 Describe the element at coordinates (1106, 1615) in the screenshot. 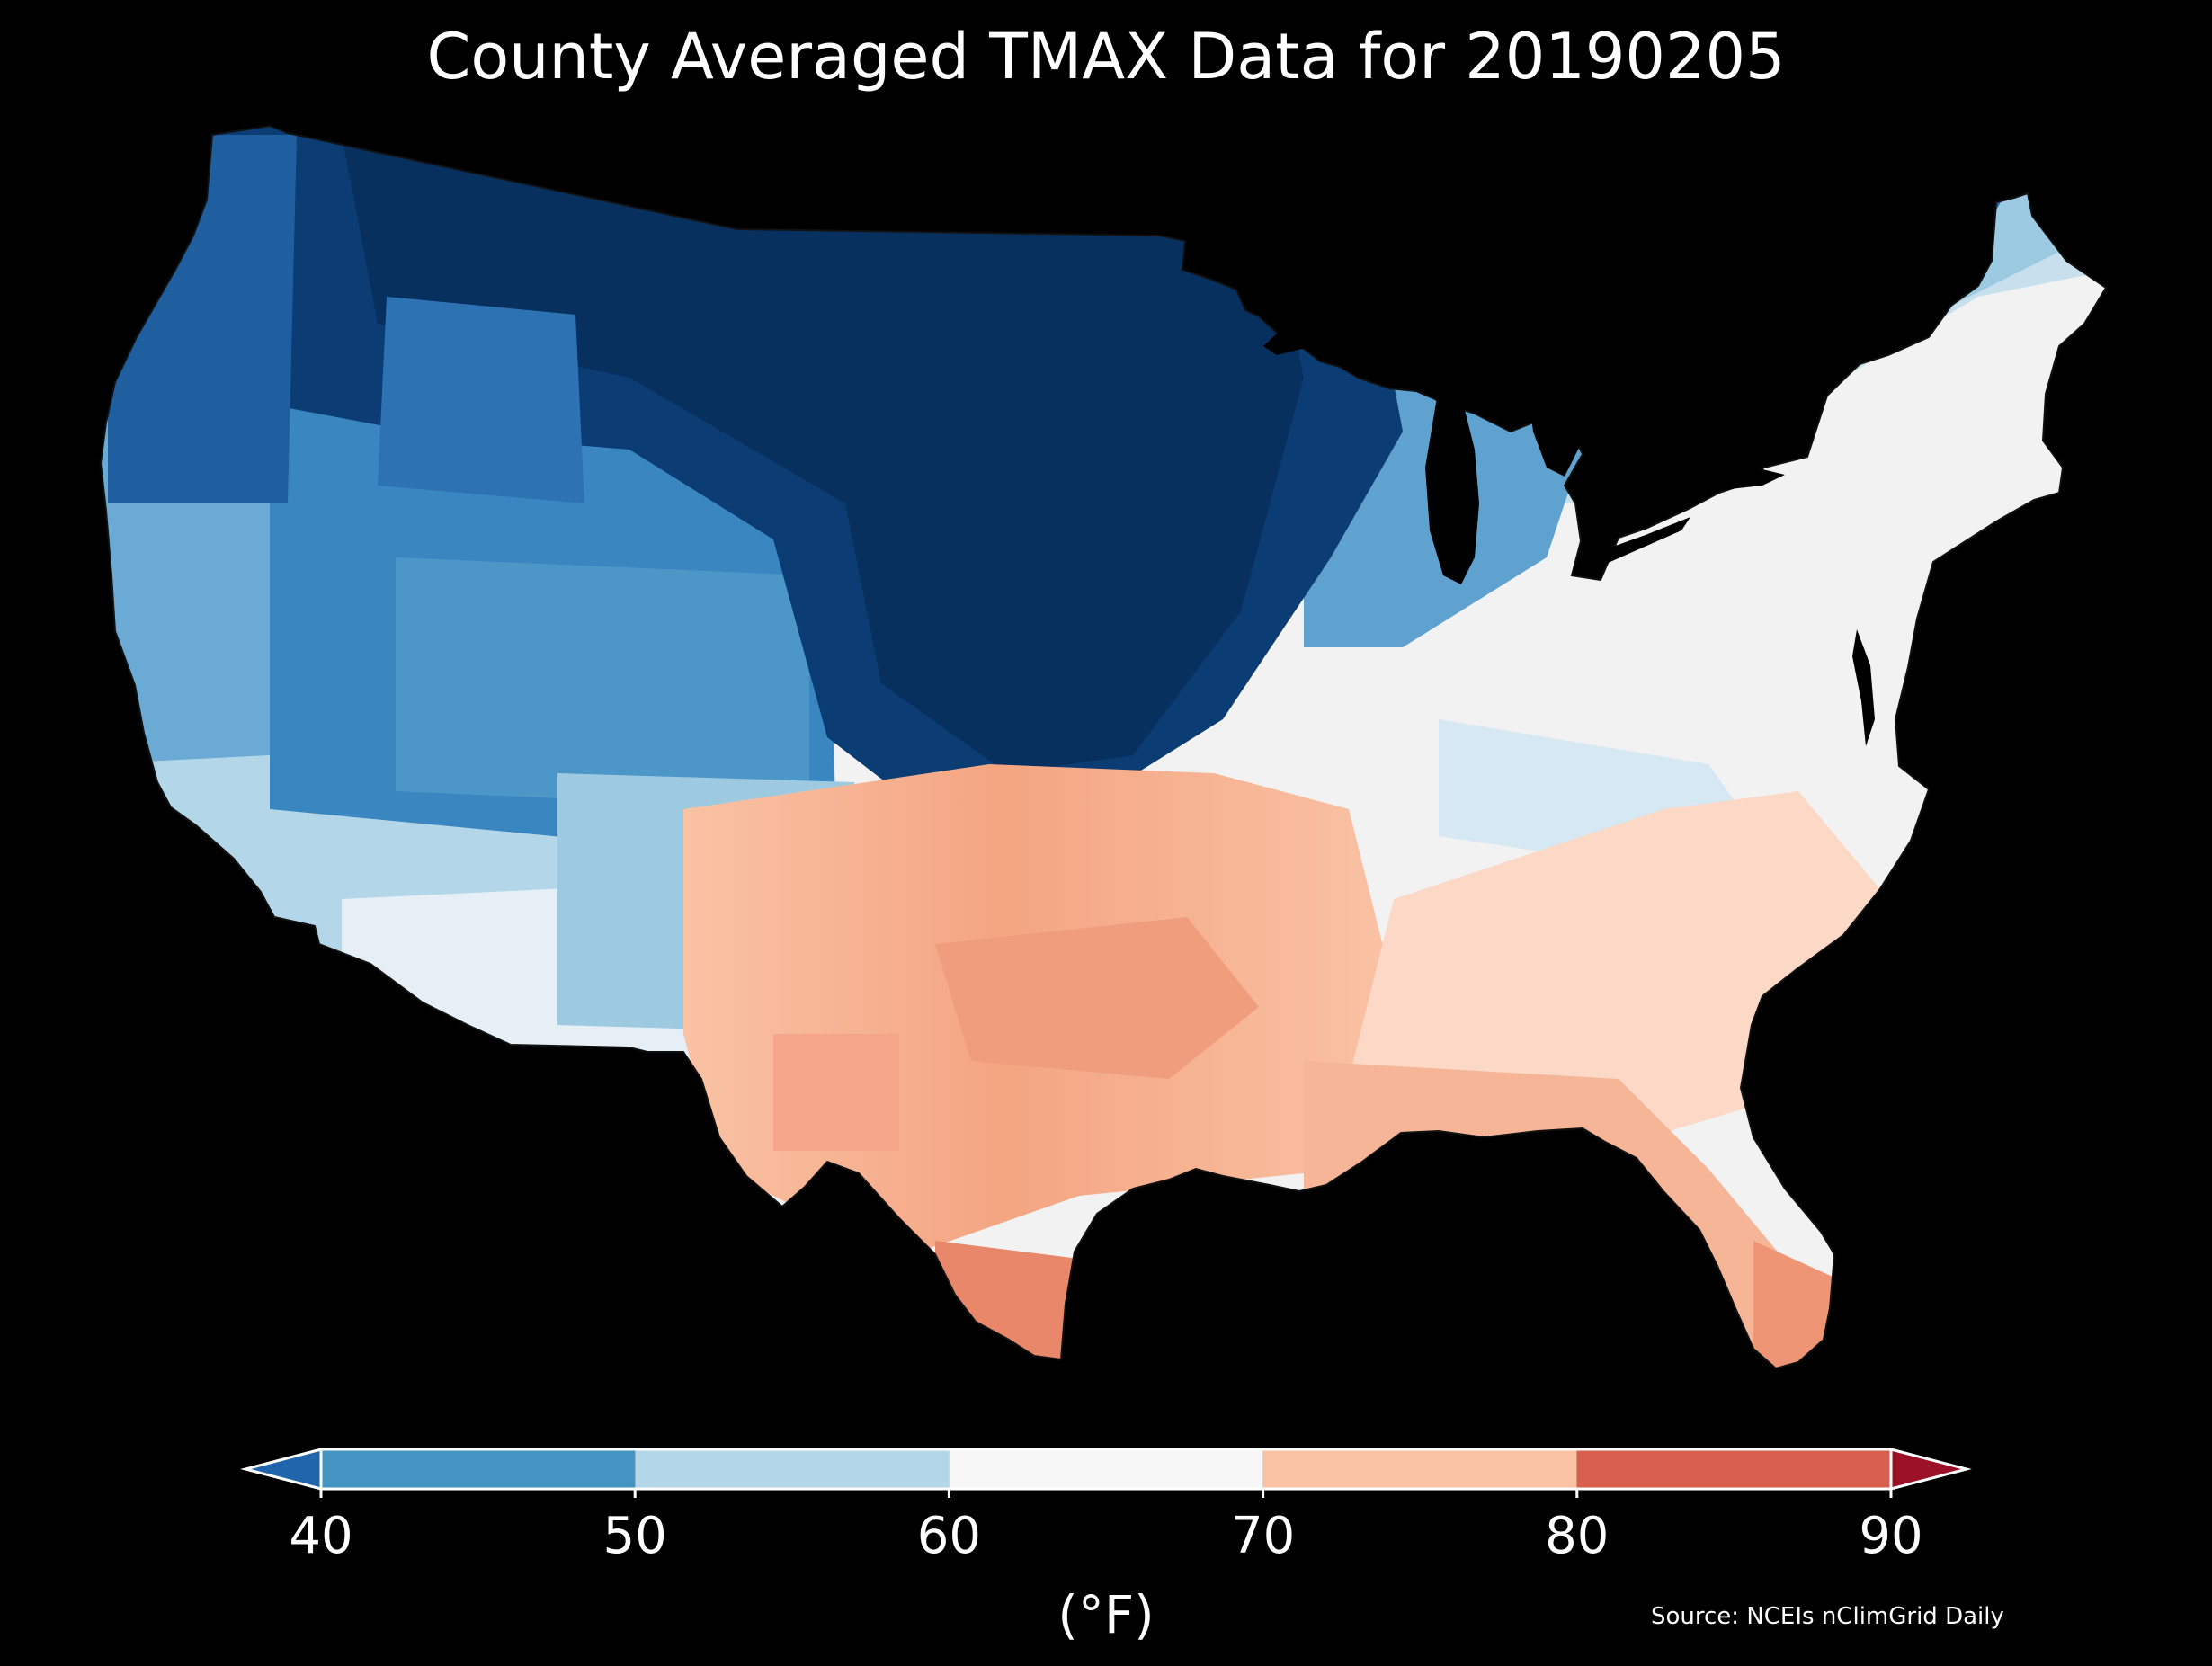

I see `colorbar-unit-label: (°F)` at that location.